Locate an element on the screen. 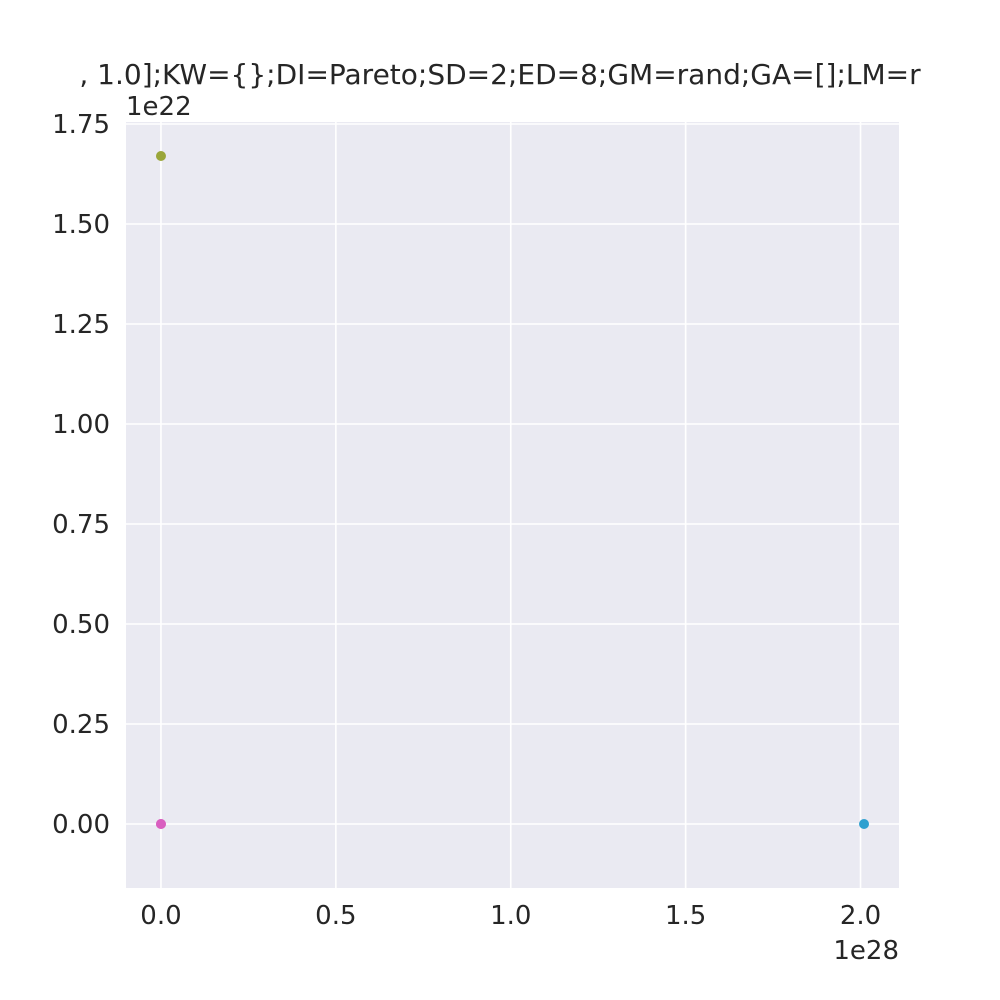 Image resolution: width=1000 pixels, height=1000 pixels. x-tick-labels: 0.0 0.5 1.0 1.5 2.0 is located at coordinates (510, 916).